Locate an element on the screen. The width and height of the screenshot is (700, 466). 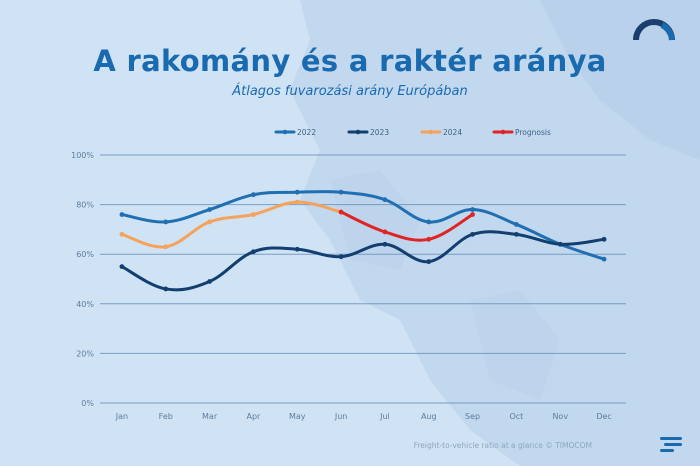
chart-subtitle: Átlagos fuvarozási arány Európában is located at coordinates (350, 91).